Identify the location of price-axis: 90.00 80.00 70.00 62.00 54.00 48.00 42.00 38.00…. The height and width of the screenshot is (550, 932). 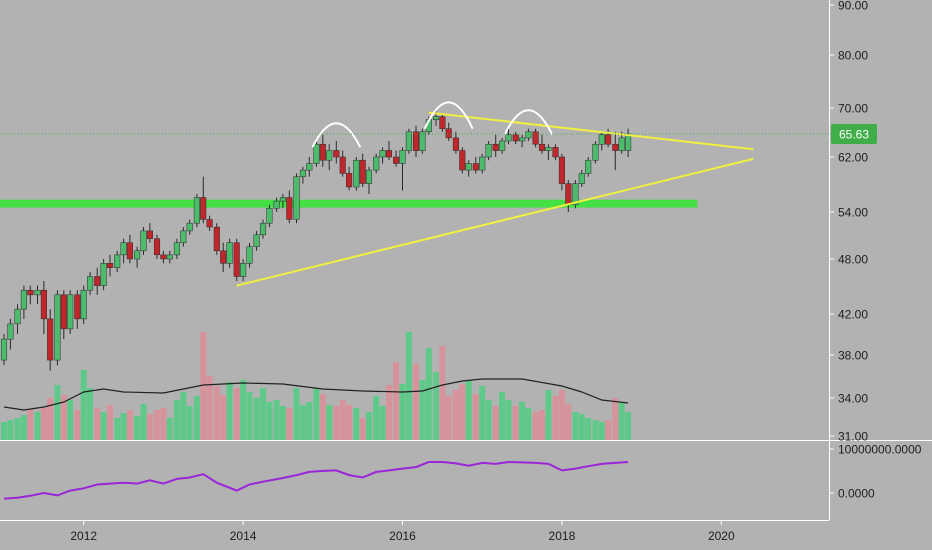
(848, 222).